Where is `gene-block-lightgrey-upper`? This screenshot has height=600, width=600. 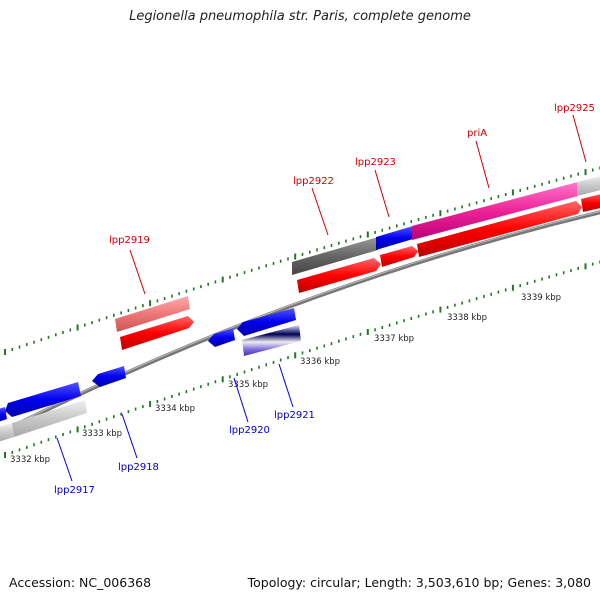
gene-block-lightgrey-upper is located at coordinates (588, 186).